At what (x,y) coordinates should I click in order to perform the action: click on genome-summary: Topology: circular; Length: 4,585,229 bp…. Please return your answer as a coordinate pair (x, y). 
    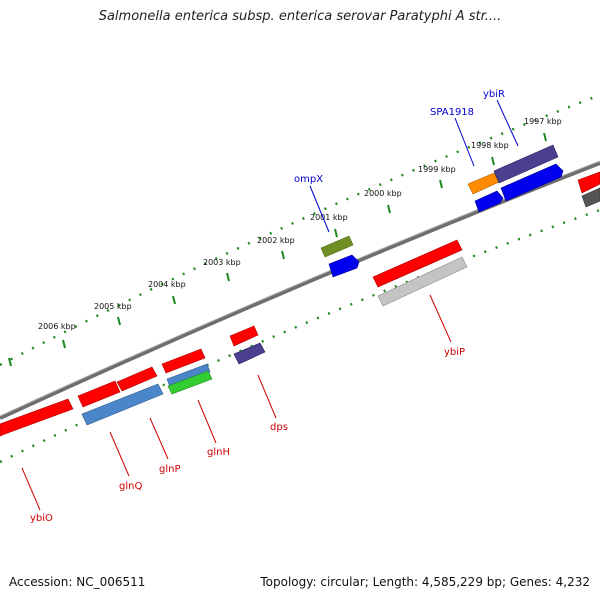
    Looking at the image, I should click on (425, 582).